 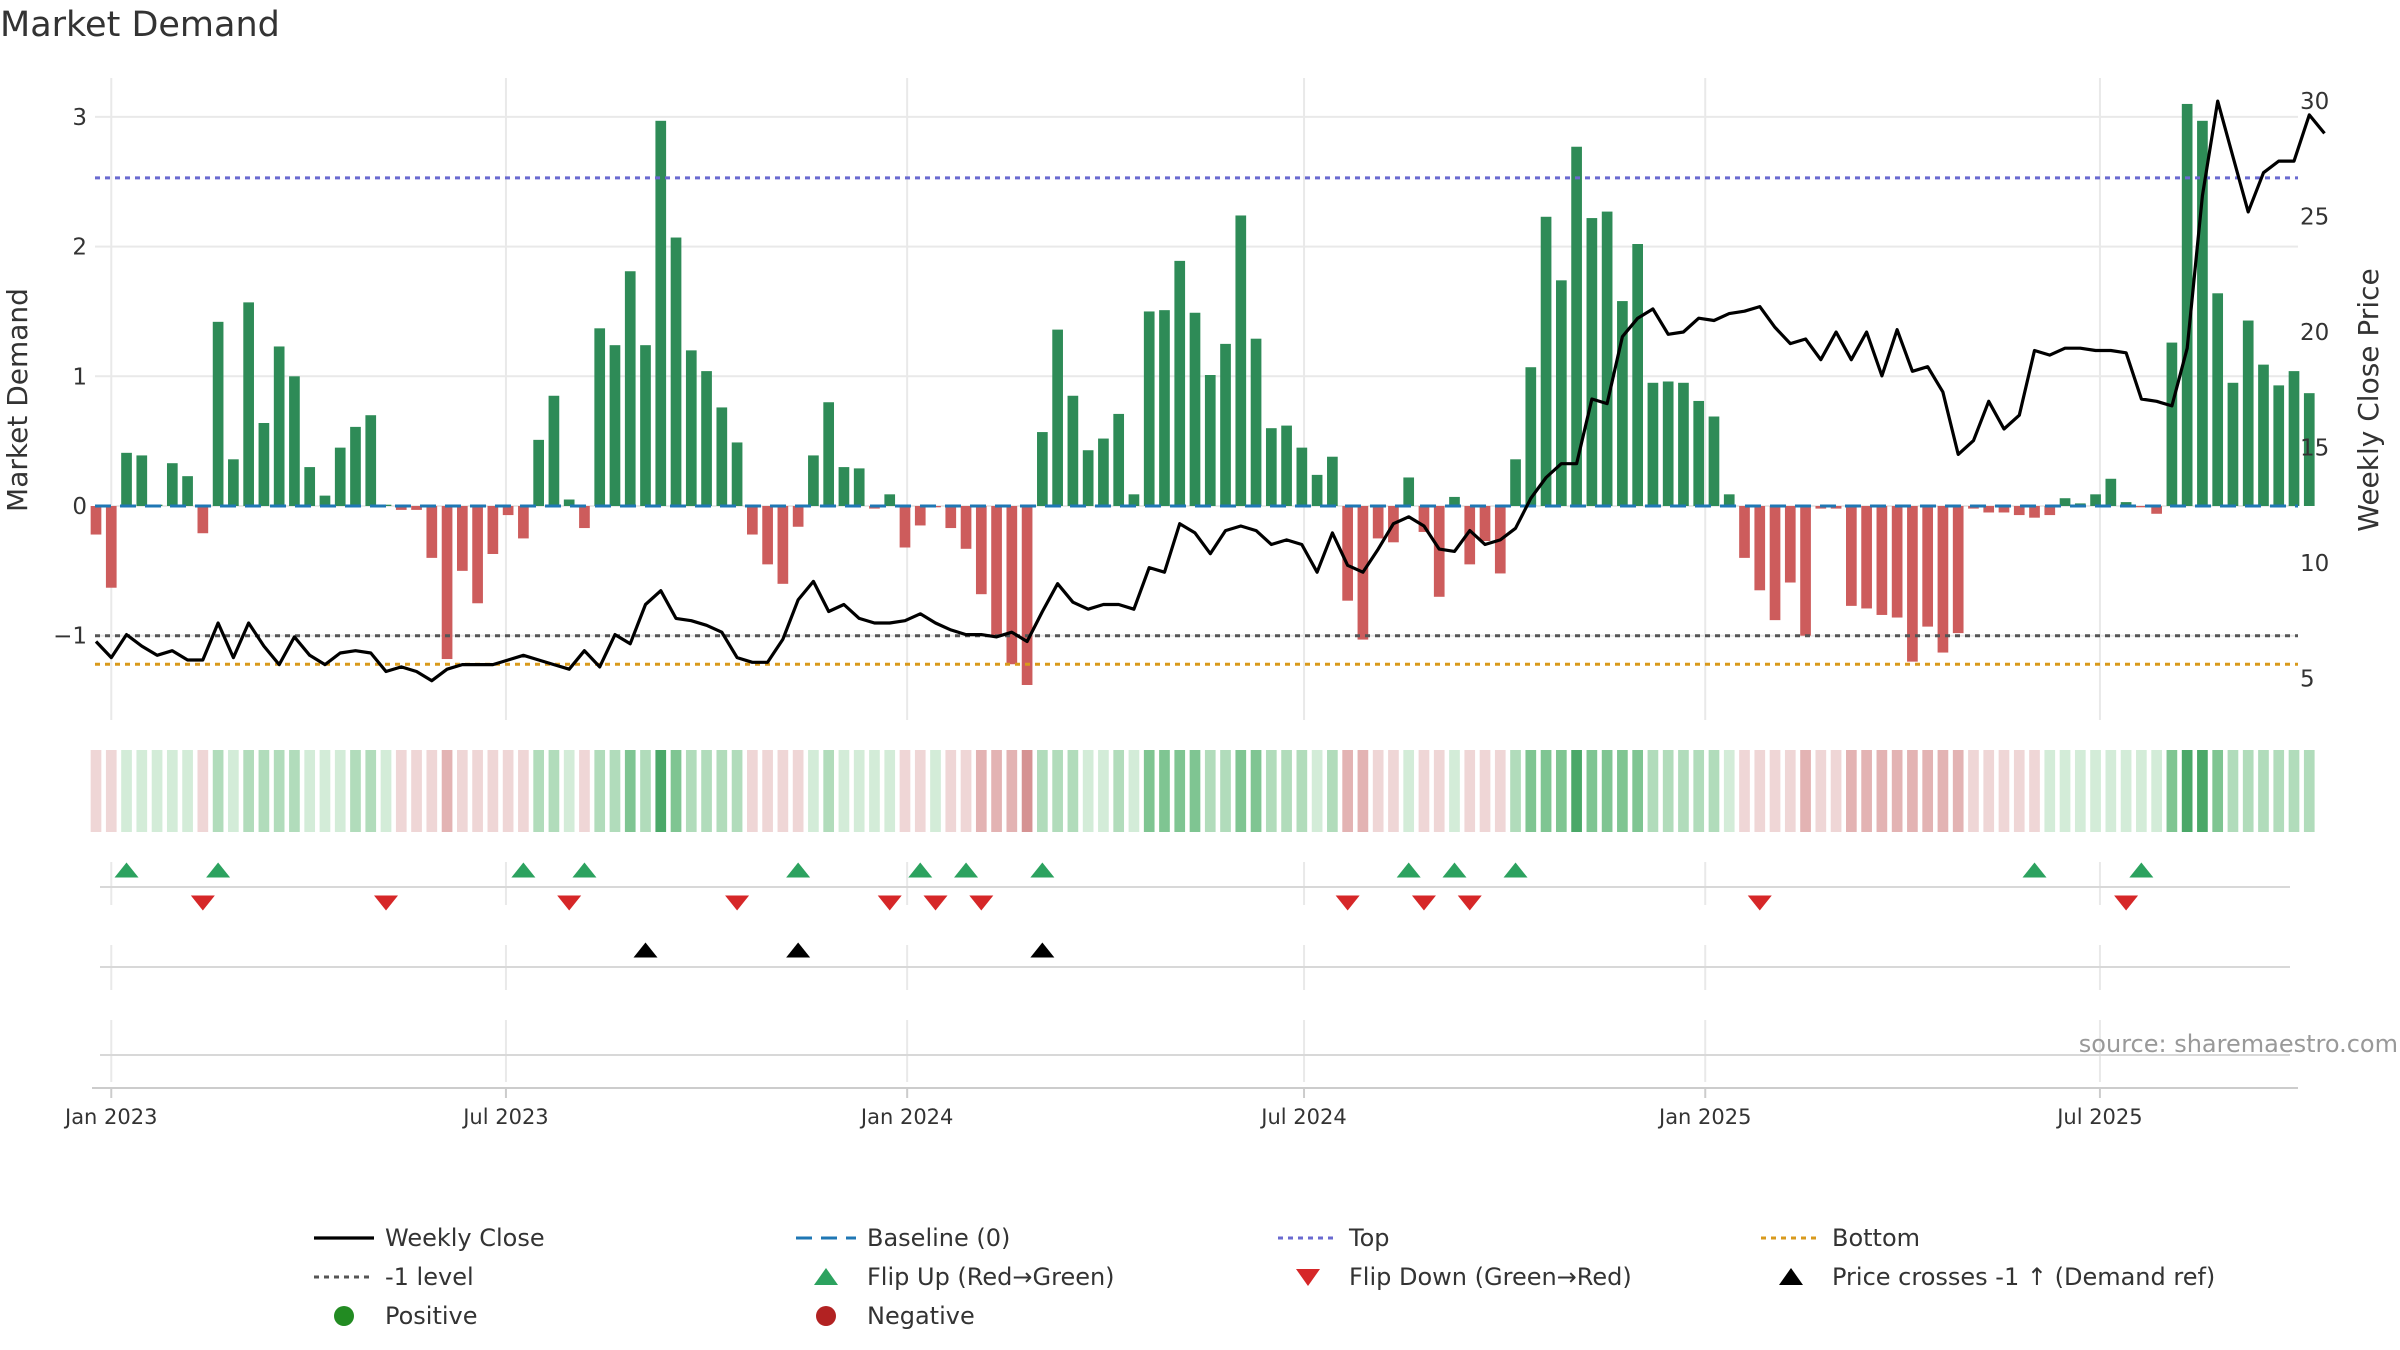 I want to click on flip-up-marker, so click(x=218, y=870).